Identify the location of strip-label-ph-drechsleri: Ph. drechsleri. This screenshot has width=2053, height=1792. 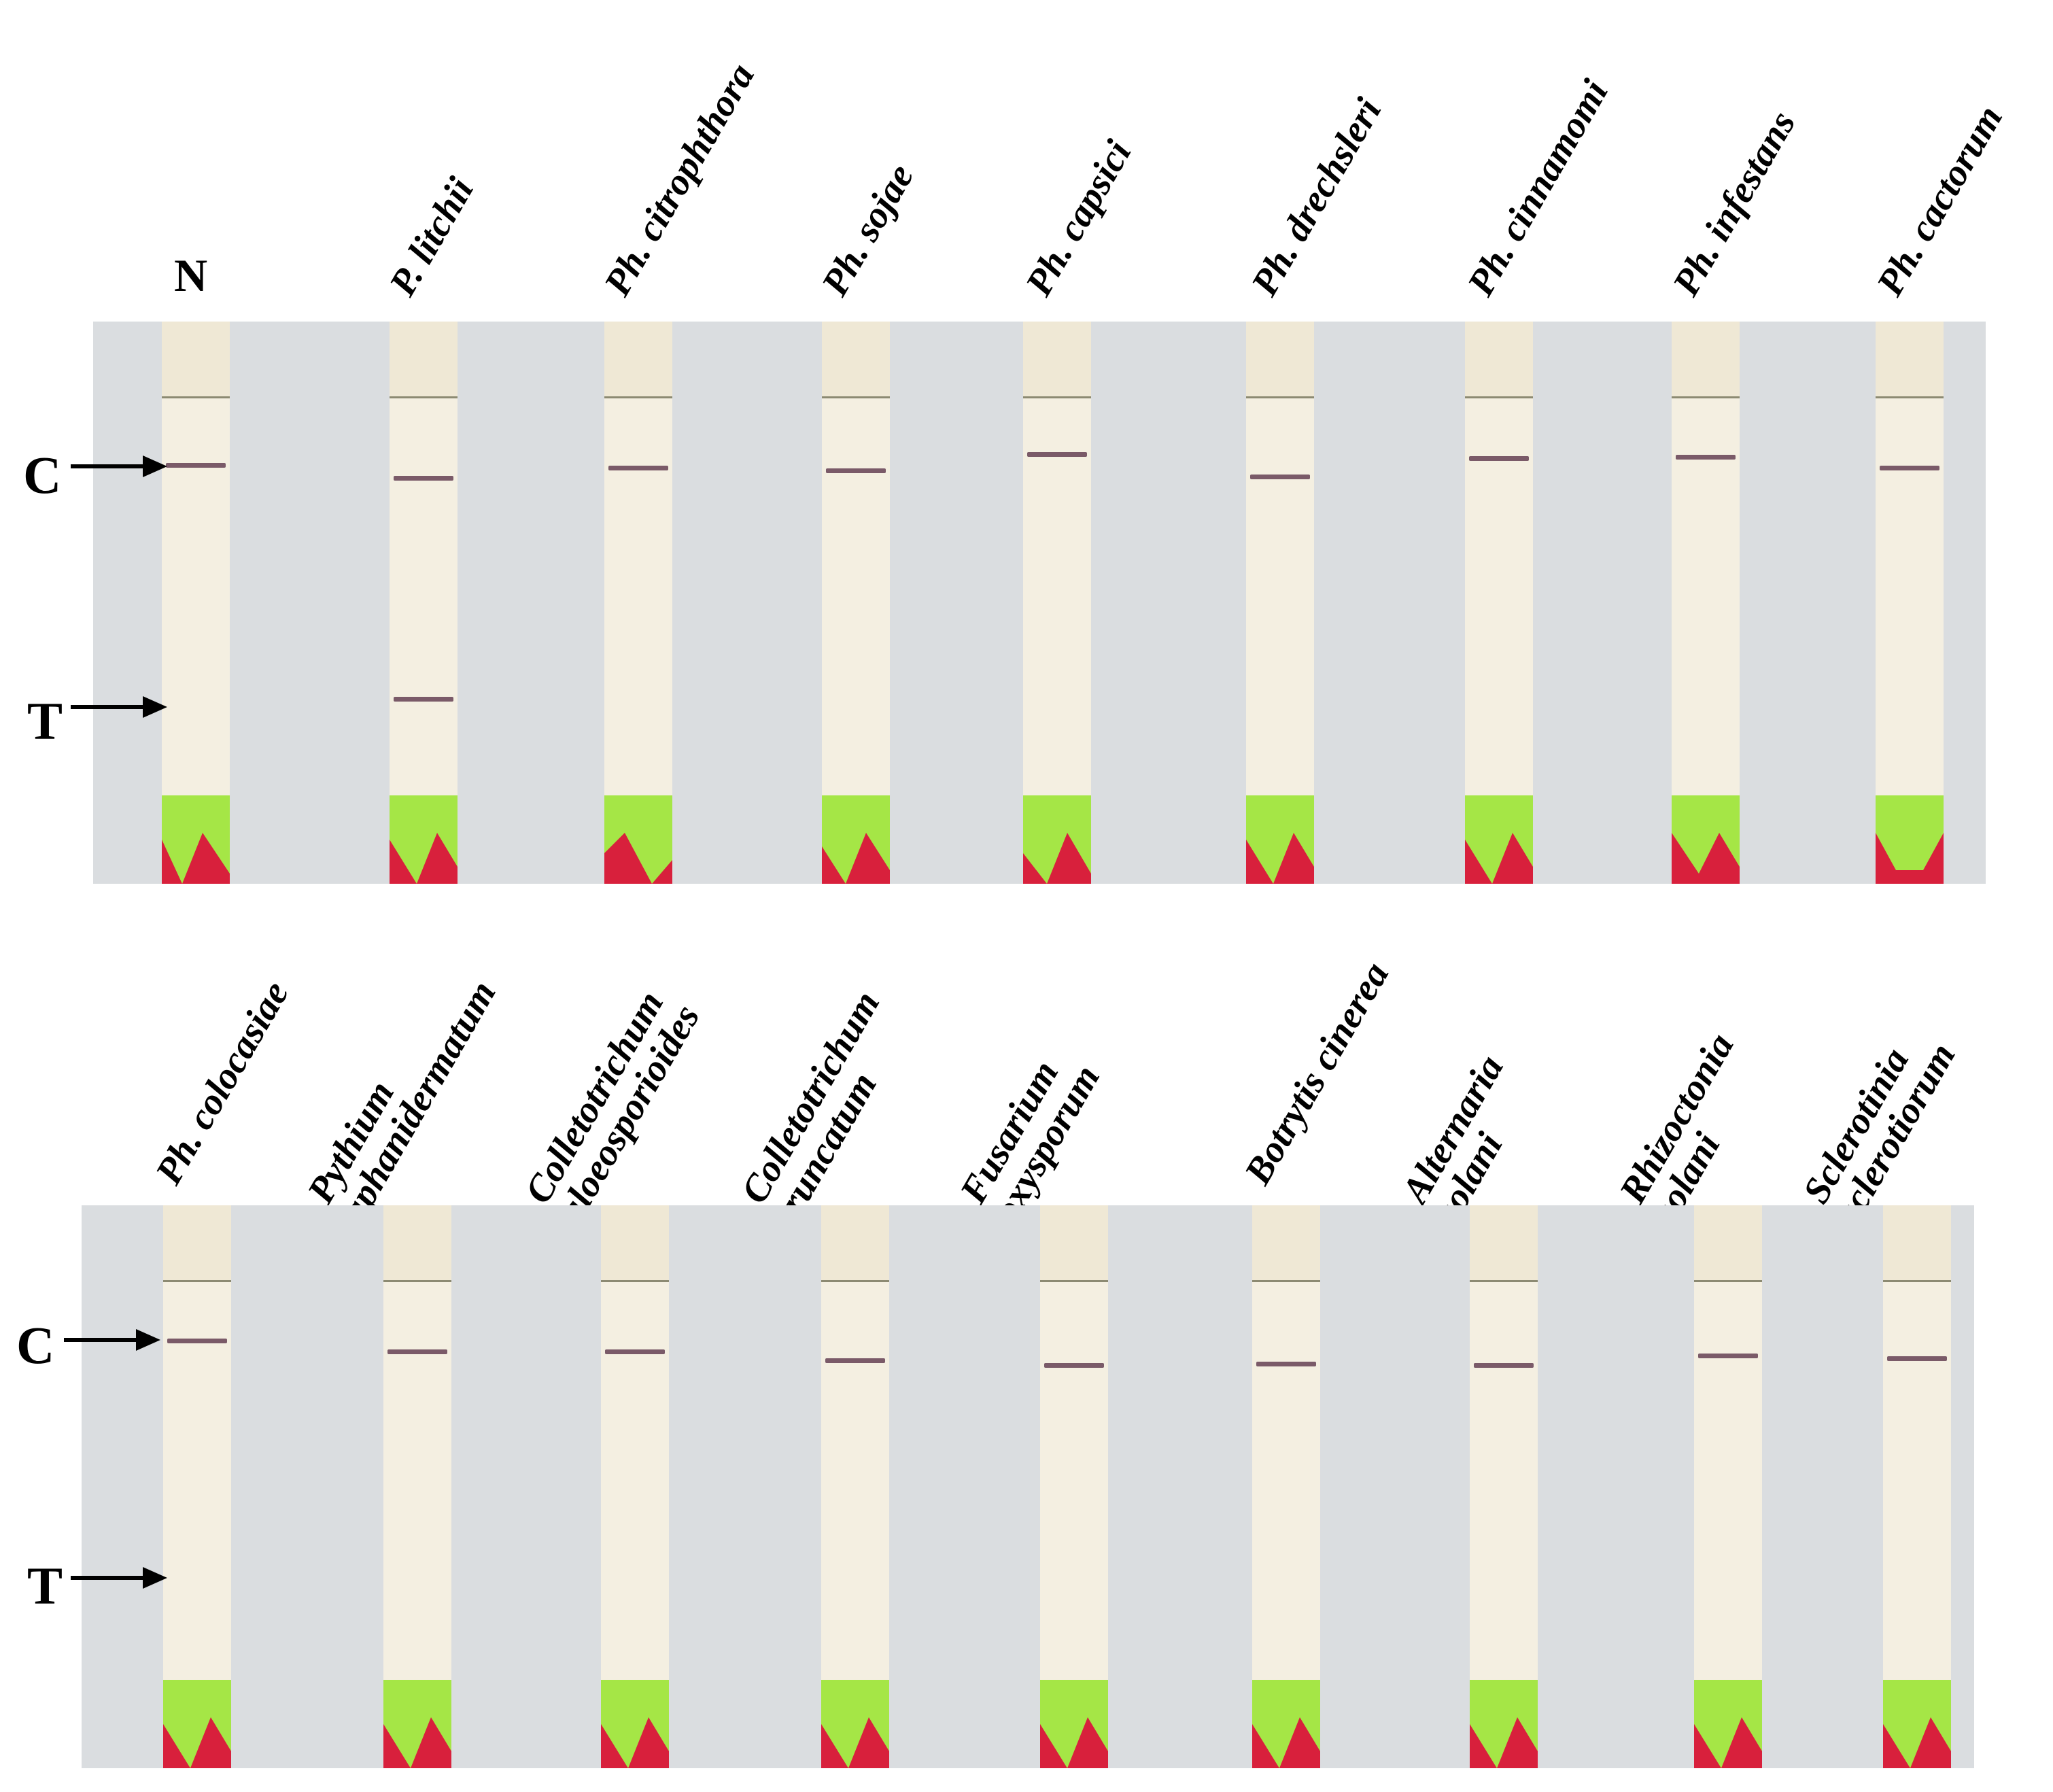
(1316, 197).